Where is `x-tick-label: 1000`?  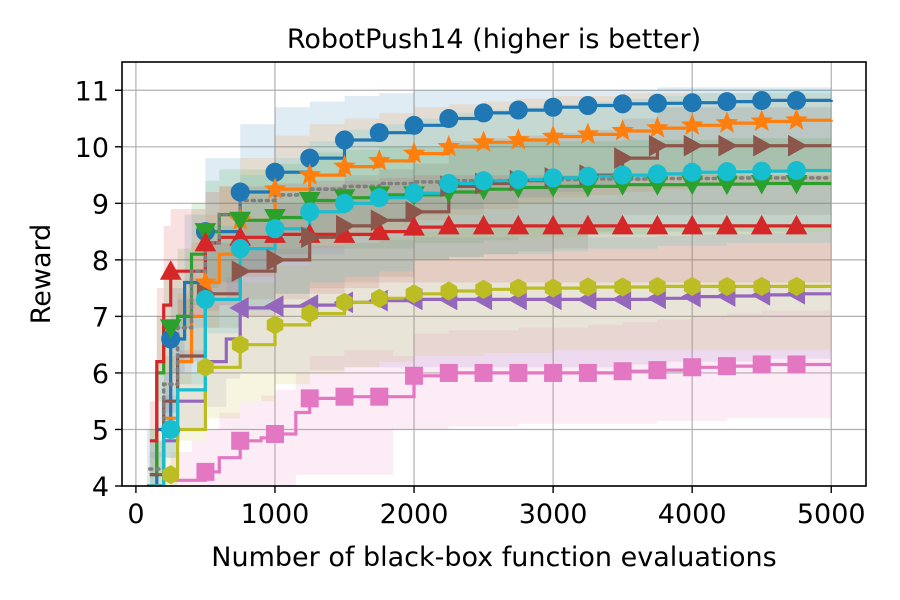 x-tick-label: 1000 is located at coordinates (275, 514).